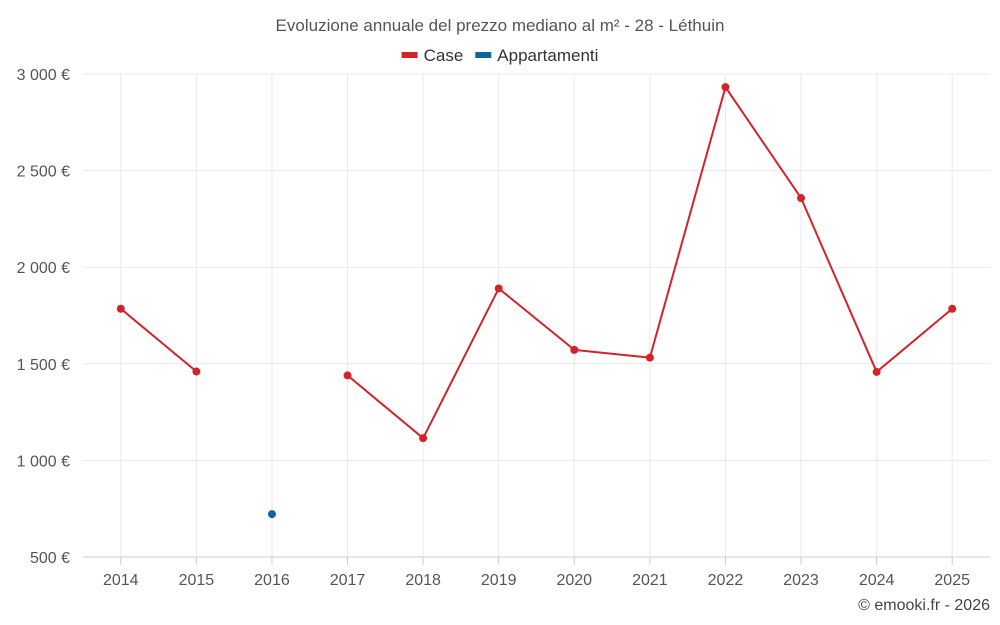 The width and height of the screenshot is (1000, 625). I want to click on y-axis: 500 € 1 000 € 1 500 € 2 000 € 2 500 € 3 000 €, so click(43, 317).